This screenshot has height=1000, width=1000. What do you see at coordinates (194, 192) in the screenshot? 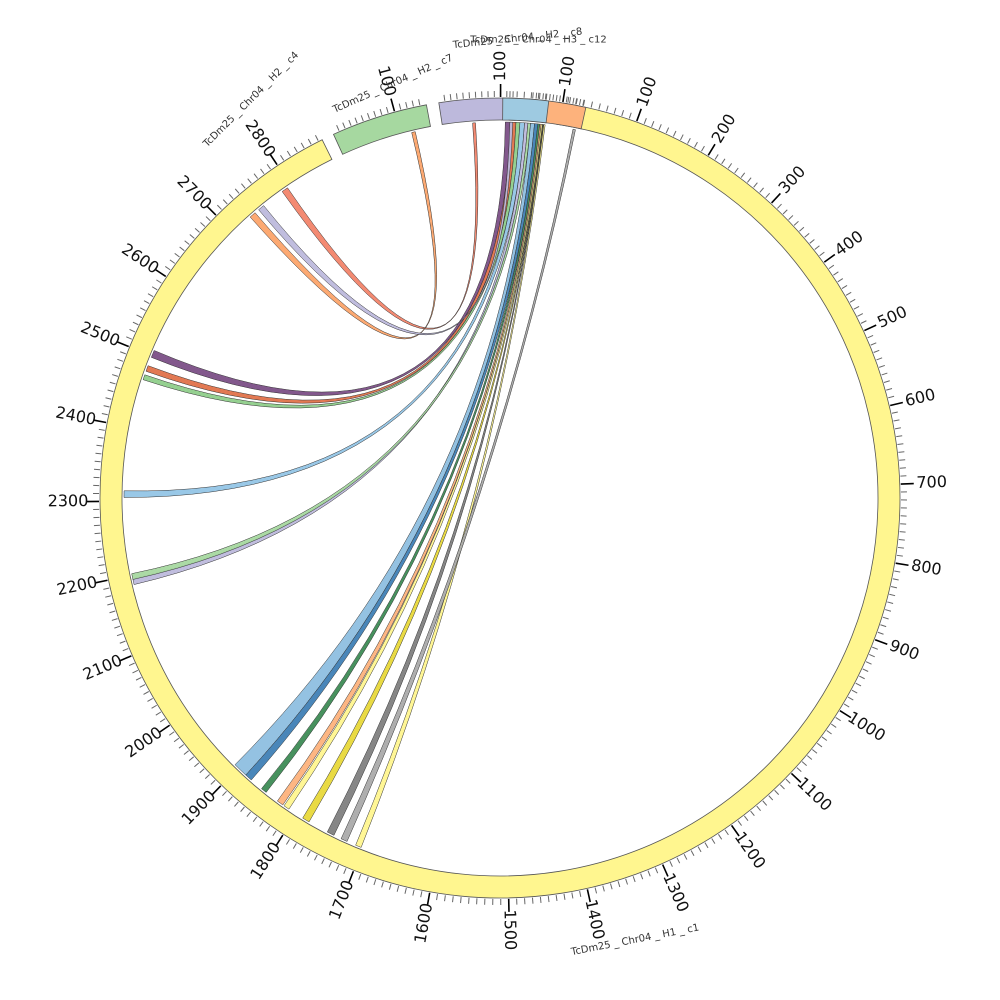
I see `tick-label-c1-2700: 2700` at bounding box center [194, 192].